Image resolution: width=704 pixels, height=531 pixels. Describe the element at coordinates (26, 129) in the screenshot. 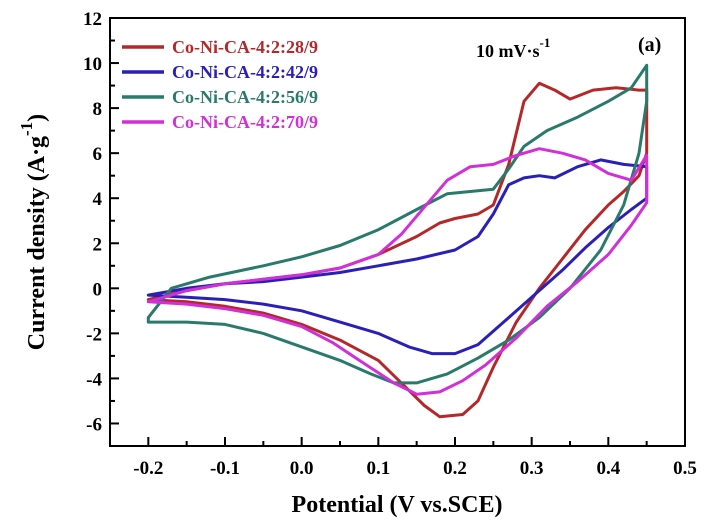

I see `y-axis-label-exponent: -1` at that location.